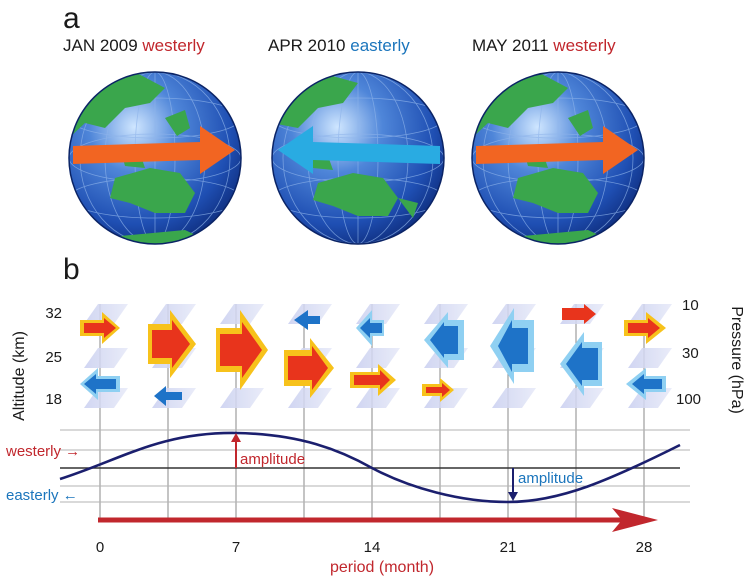 This screenshot has height=576, width=750. I want to click on altitude-tick: 18, so click(53, 399).